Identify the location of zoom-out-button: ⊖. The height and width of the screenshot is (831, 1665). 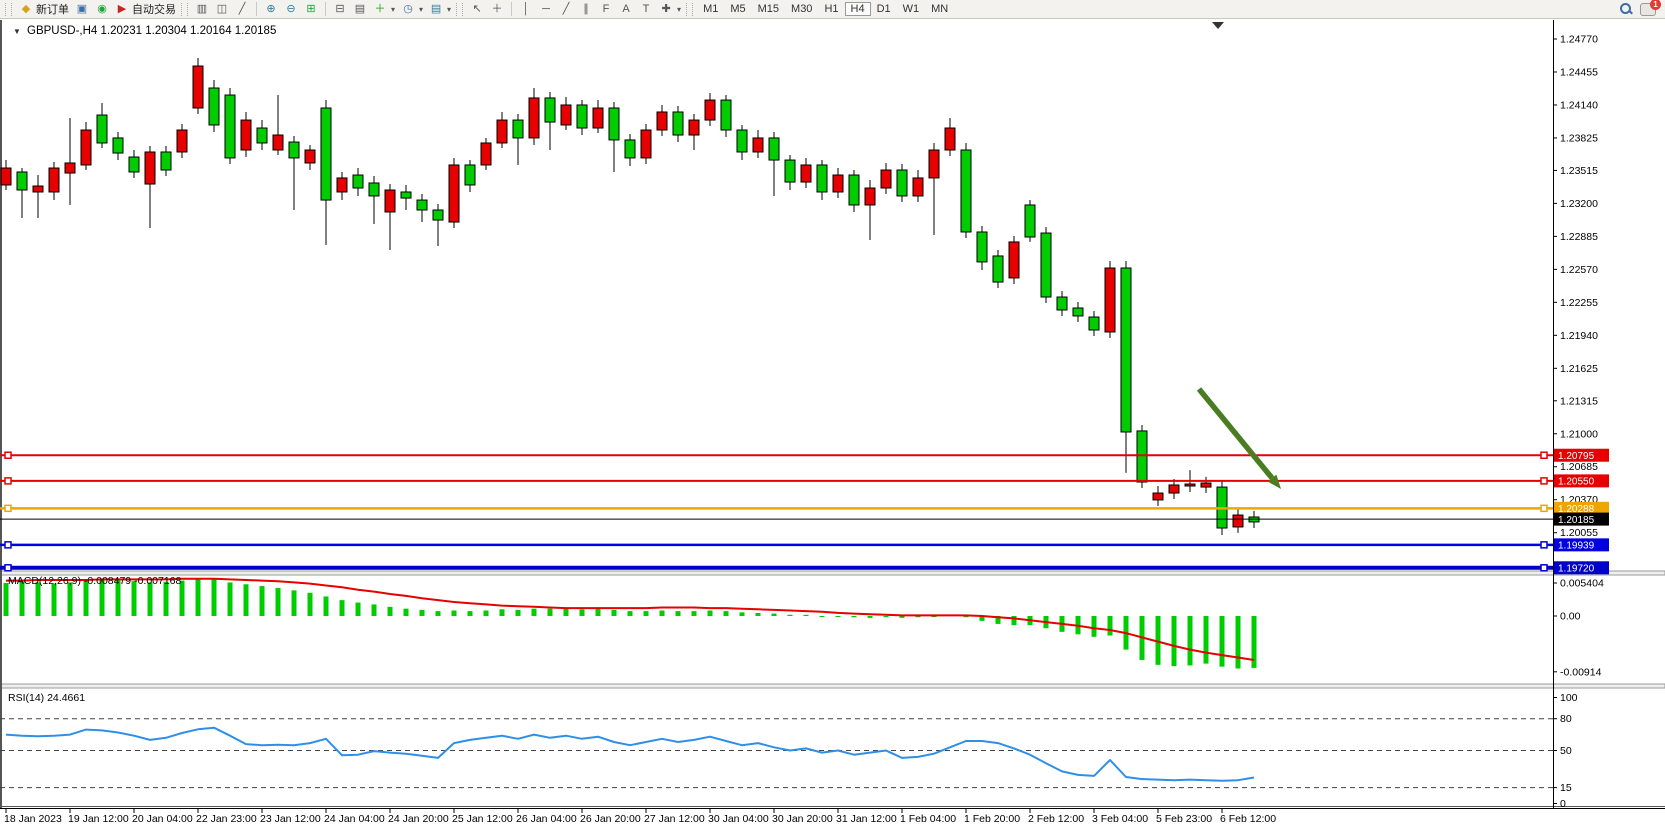
(291, 9).